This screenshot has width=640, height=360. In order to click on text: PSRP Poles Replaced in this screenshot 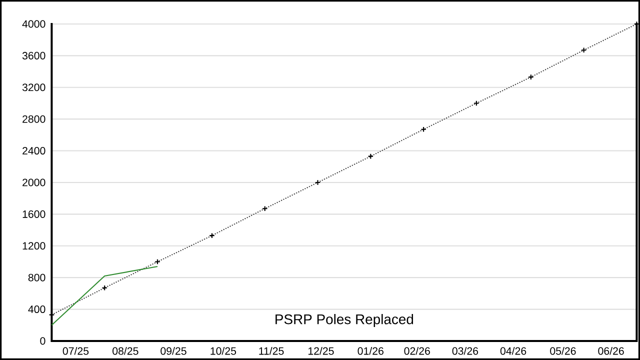, I will do `click(345, 320)`.